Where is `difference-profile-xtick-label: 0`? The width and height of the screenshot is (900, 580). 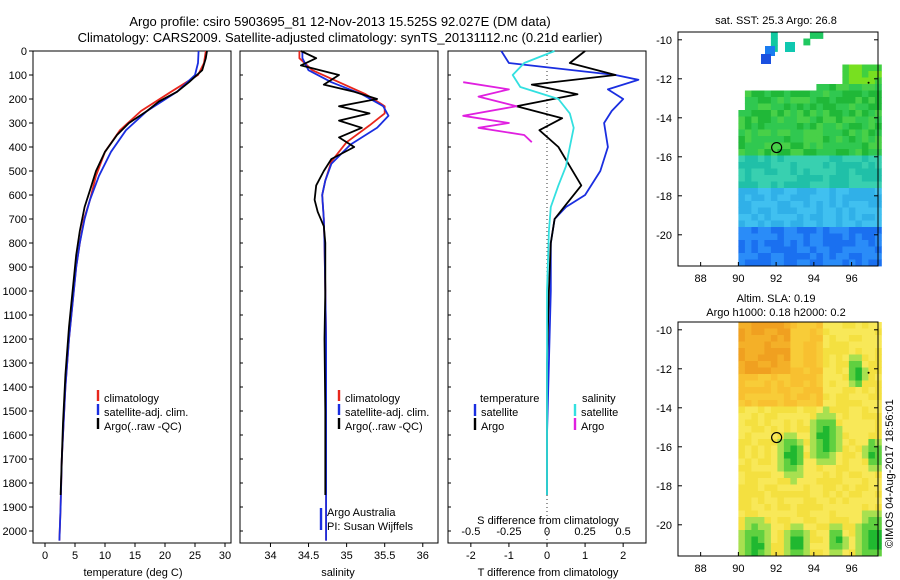
difference-profile-xtick-label: 0 is located at coordinates (547, 556).